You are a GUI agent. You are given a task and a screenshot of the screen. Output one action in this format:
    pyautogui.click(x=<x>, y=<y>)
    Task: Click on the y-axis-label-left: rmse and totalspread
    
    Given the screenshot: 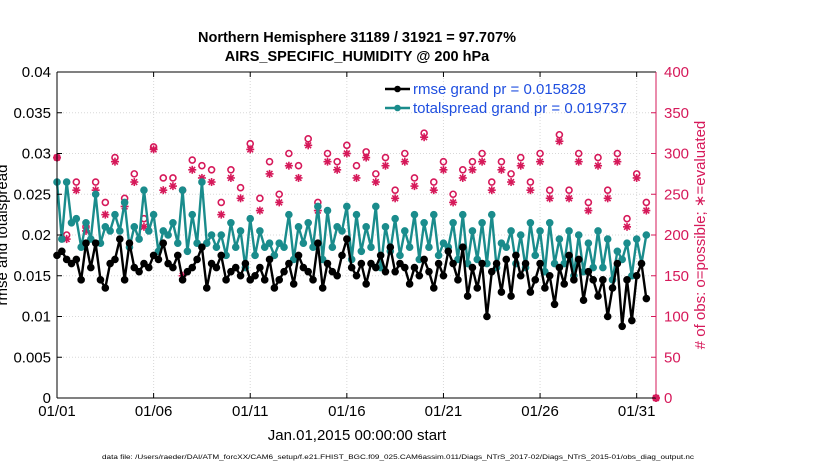 What is the action you would take?
    pyautogui.click(x=5, y=235)
    